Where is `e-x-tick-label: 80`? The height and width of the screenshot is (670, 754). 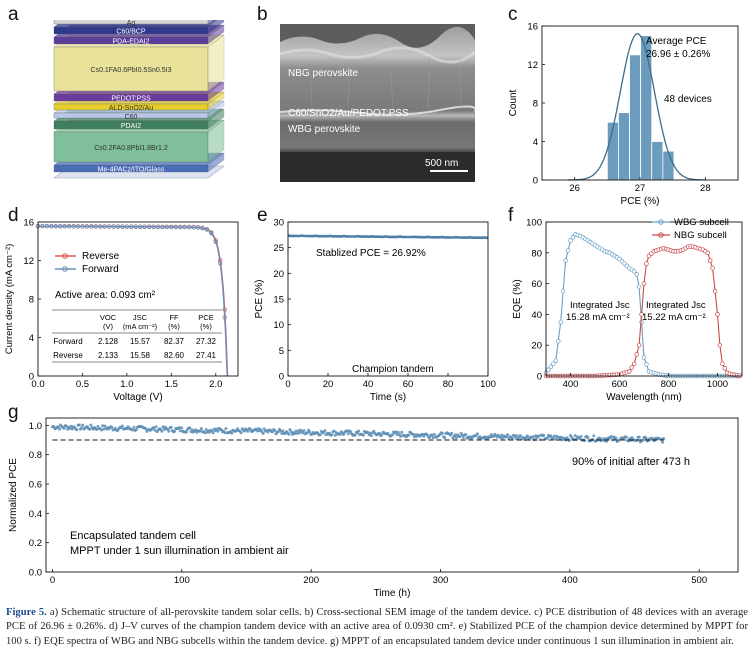 e-x-tick-label: 80 is located at coordinates (448, 384).